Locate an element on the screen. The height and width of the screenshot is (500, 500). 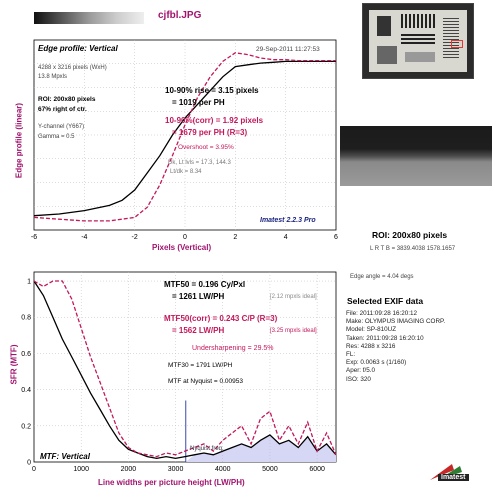
mtf-xtick-label: 1000 is located at coordinates (81, 469).